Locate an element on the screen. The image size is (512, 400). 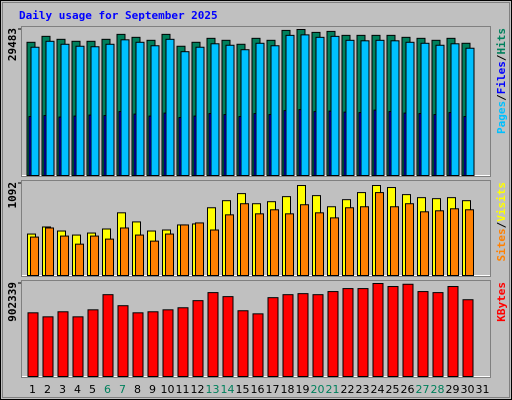
x-tick-label: 16 is located at coordinates (258, 389).